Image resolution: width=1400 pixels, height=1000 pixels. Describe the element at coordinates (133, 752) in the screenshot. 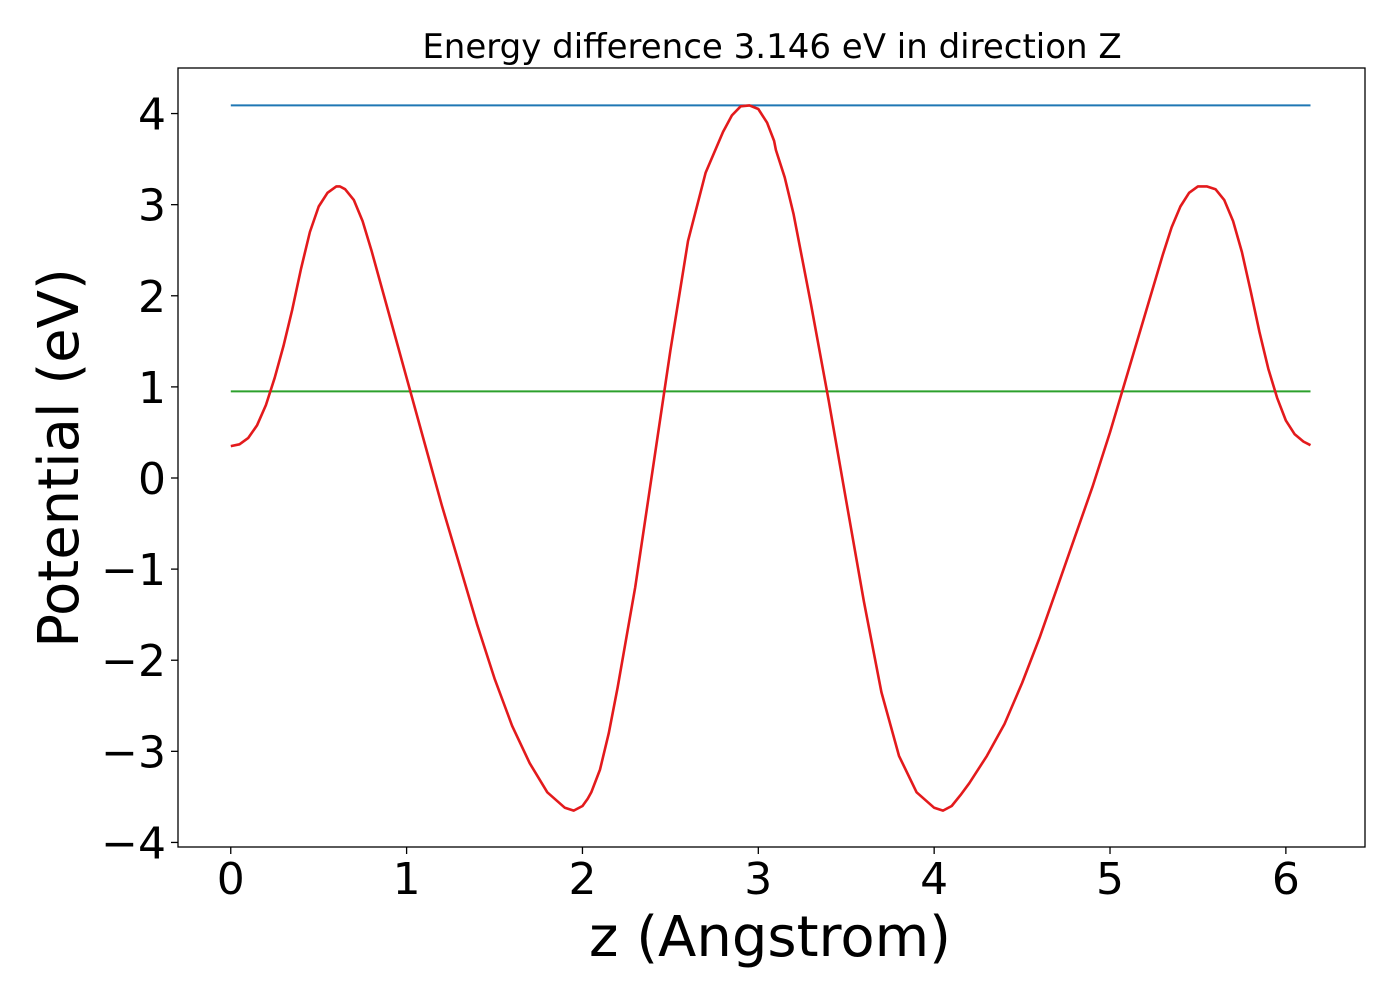

I see `y-tick-label: −3` at that location.